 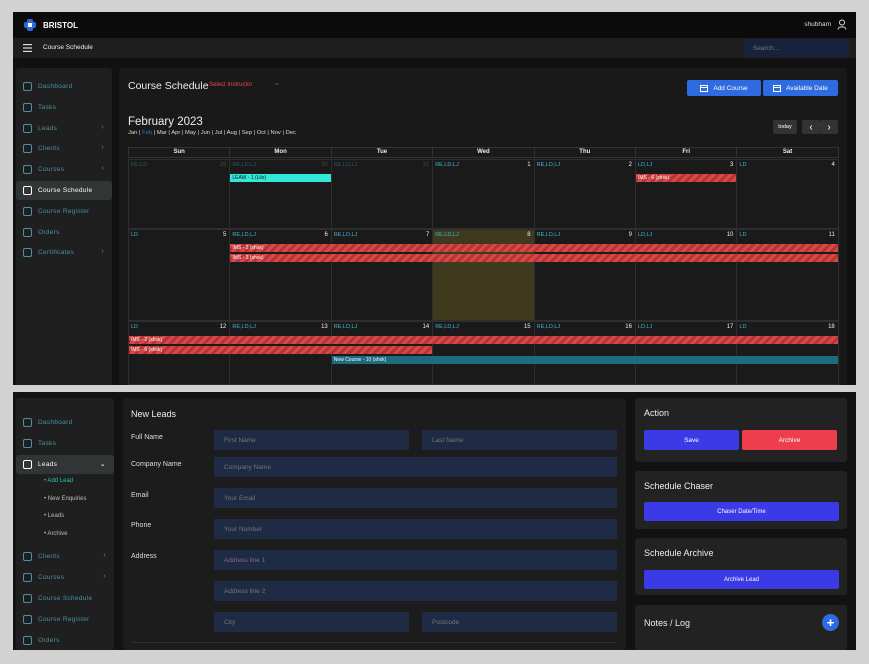 I want to click on address-line-1-input, so click(x=415, y=560).